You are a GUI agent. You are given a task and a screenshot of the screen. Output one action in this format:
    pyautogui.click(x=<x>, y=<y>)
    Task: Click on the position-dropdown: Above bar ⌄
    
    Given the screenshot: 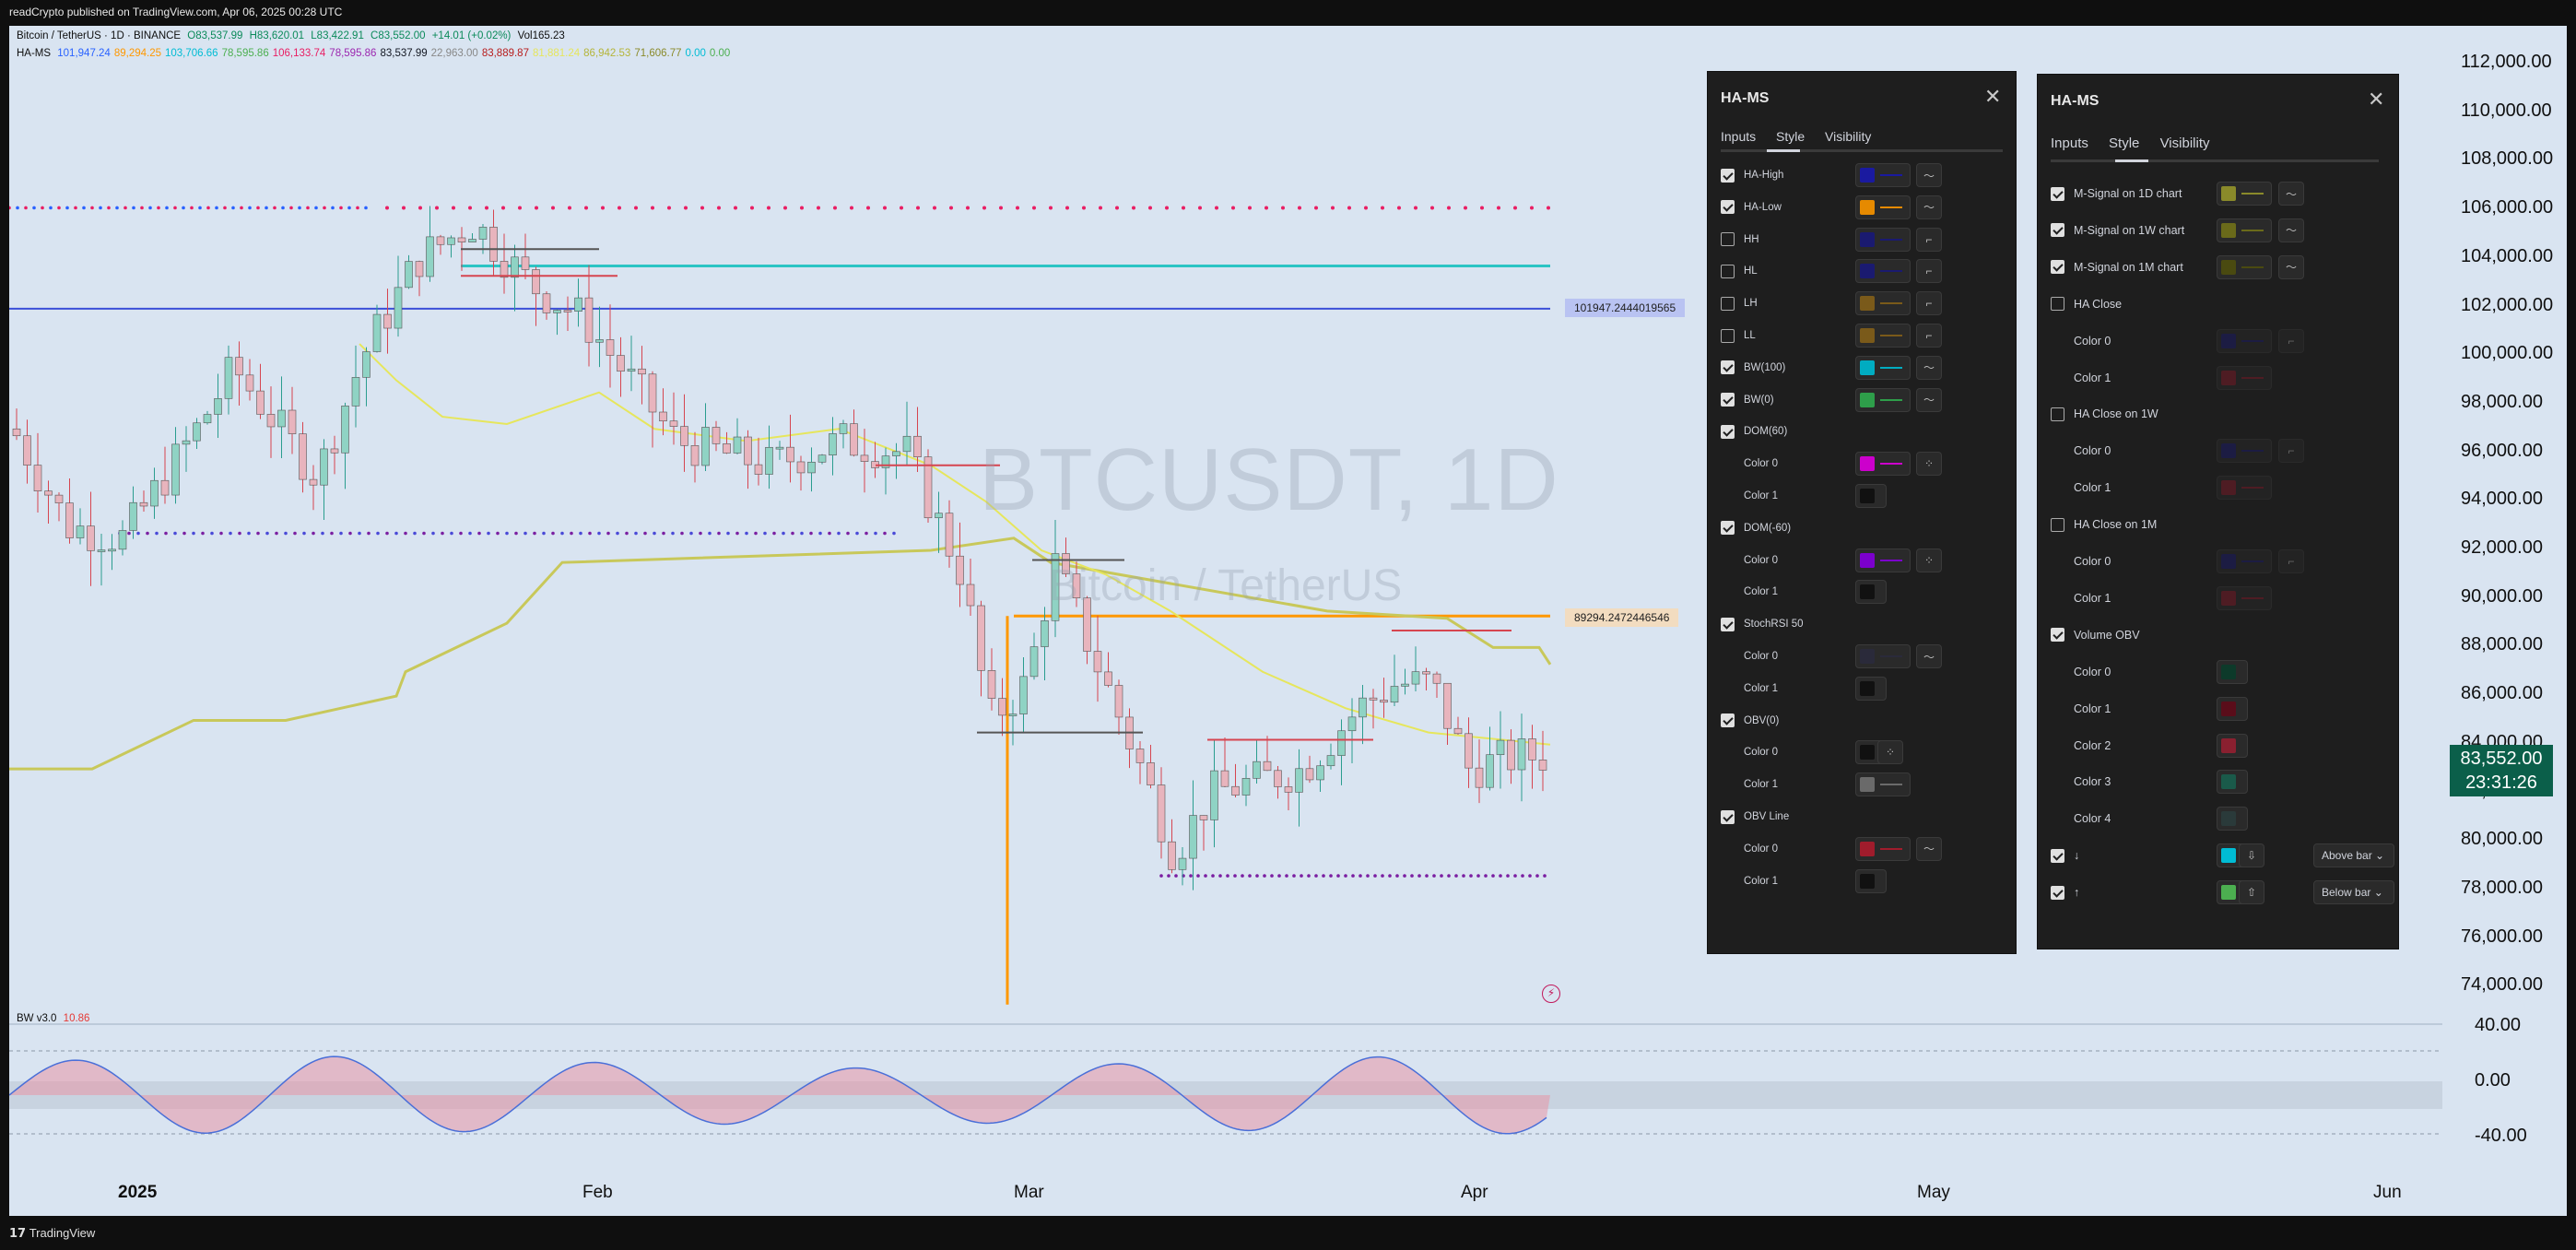 What is the action you would take?
    pyautogui.click(x=2353, y=855)
    